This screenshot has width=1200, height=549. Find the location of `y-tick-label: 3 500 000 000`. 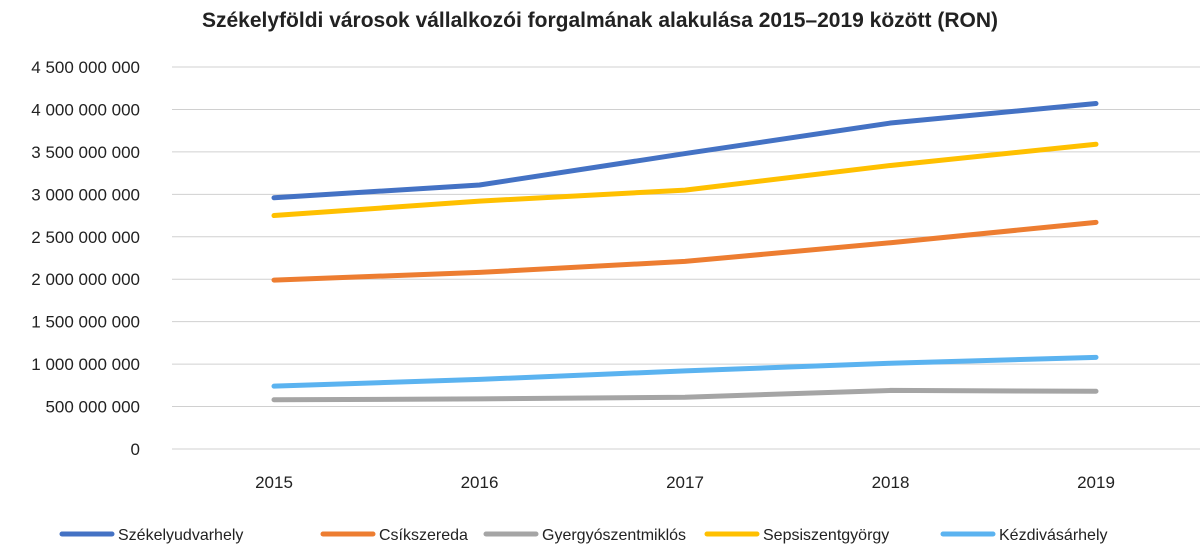

y-tick-label: 3 500 000 000 is located at coordinates (85, 152).